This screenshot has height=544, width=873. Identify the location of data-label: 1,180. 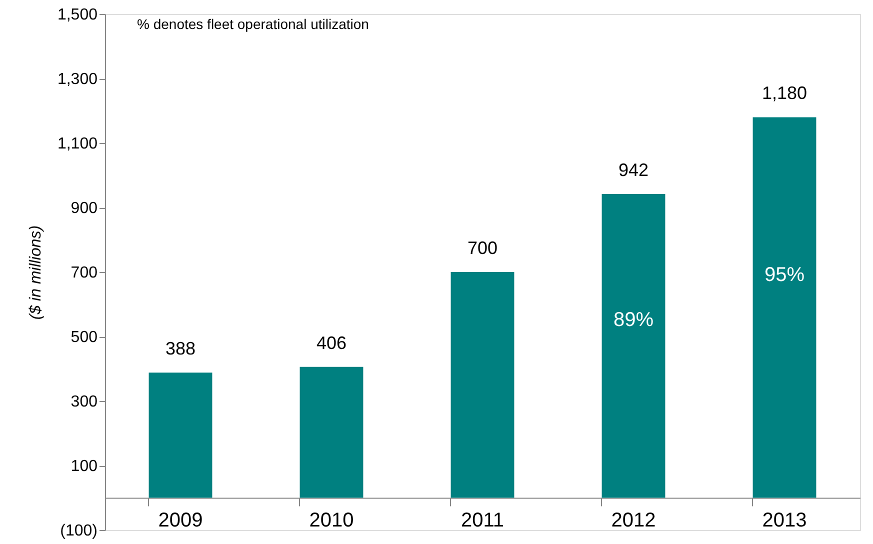
(785, 93).